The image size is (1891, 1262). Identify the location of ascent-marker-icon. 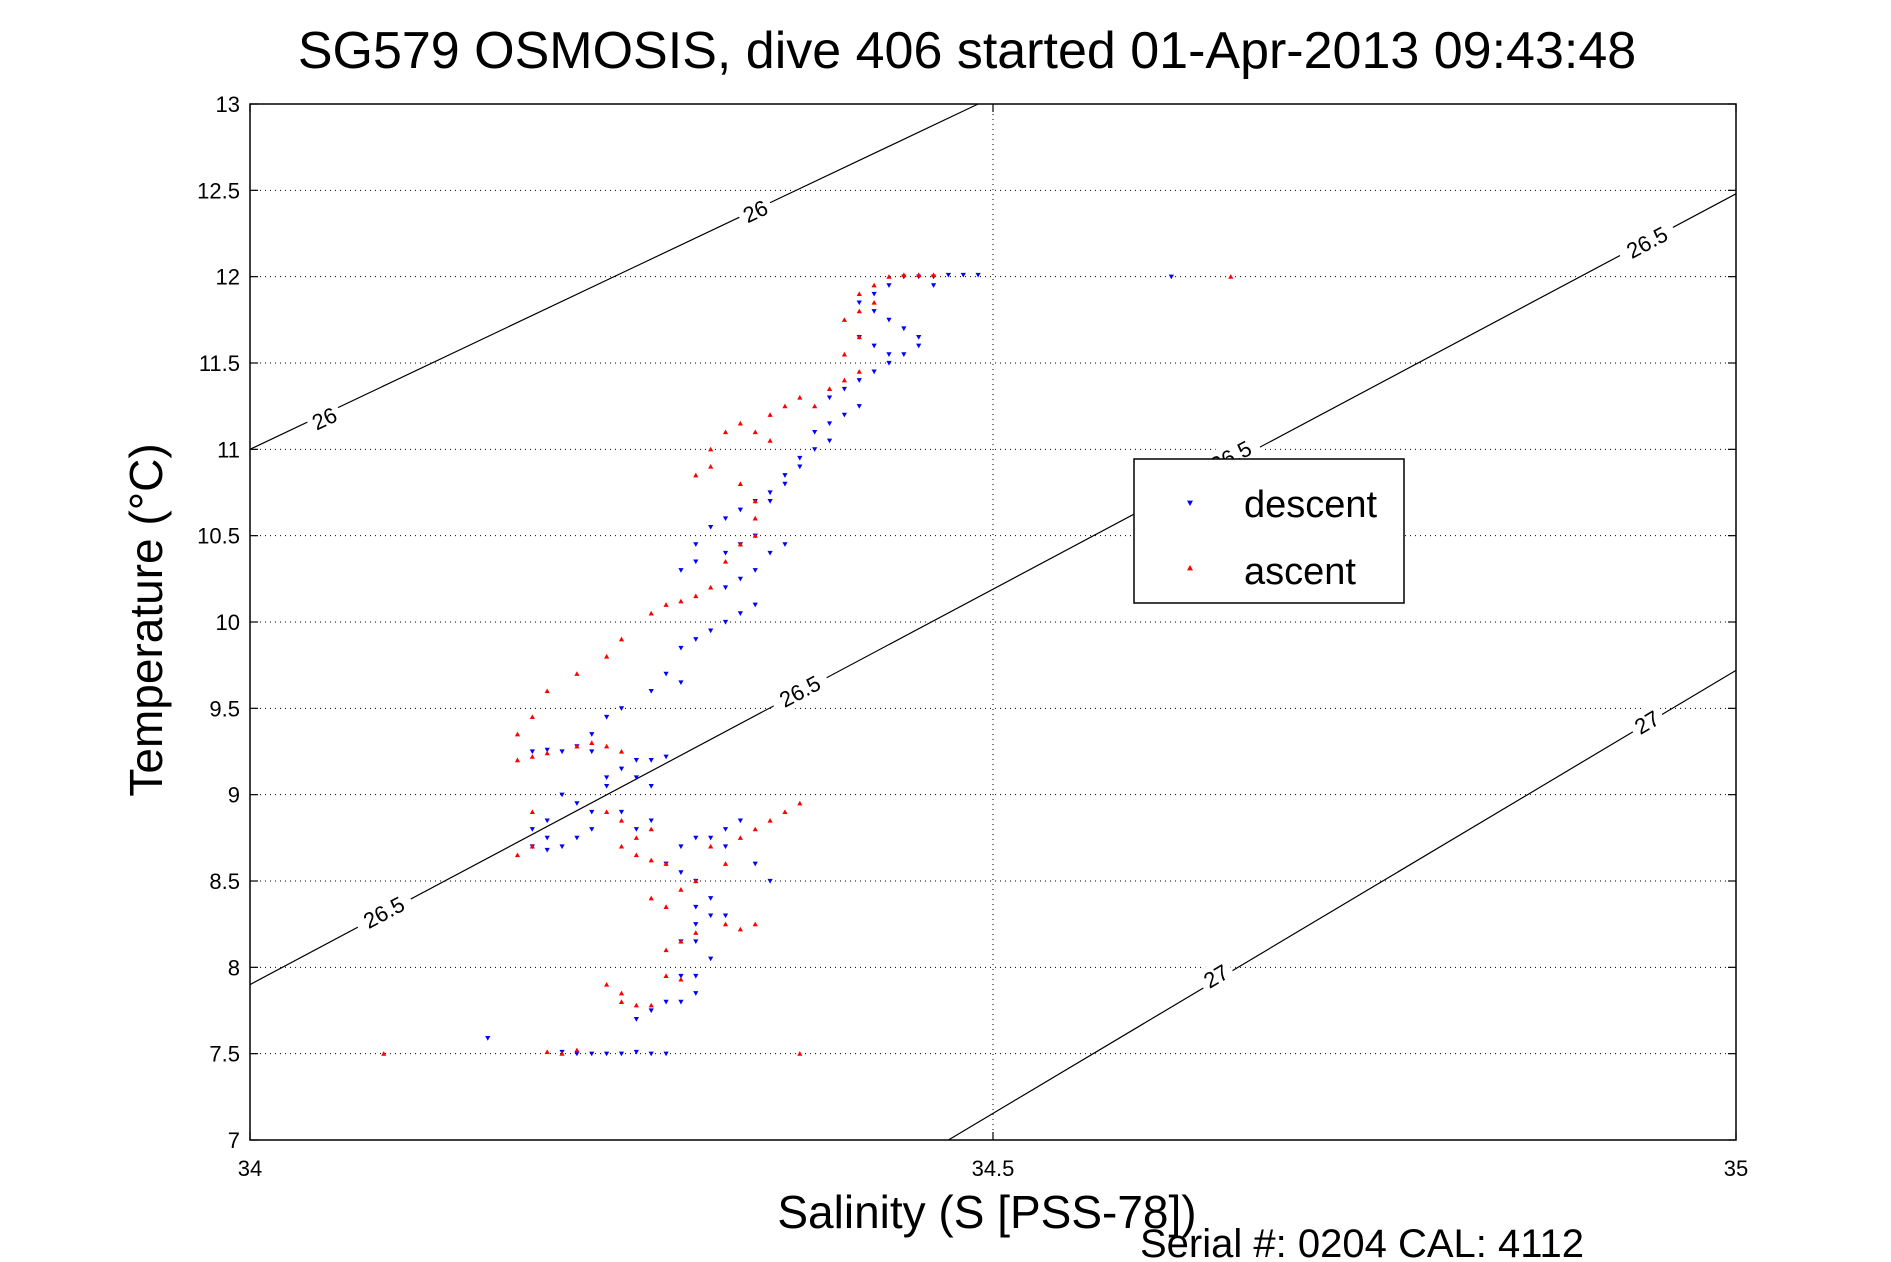
(1190, 568).